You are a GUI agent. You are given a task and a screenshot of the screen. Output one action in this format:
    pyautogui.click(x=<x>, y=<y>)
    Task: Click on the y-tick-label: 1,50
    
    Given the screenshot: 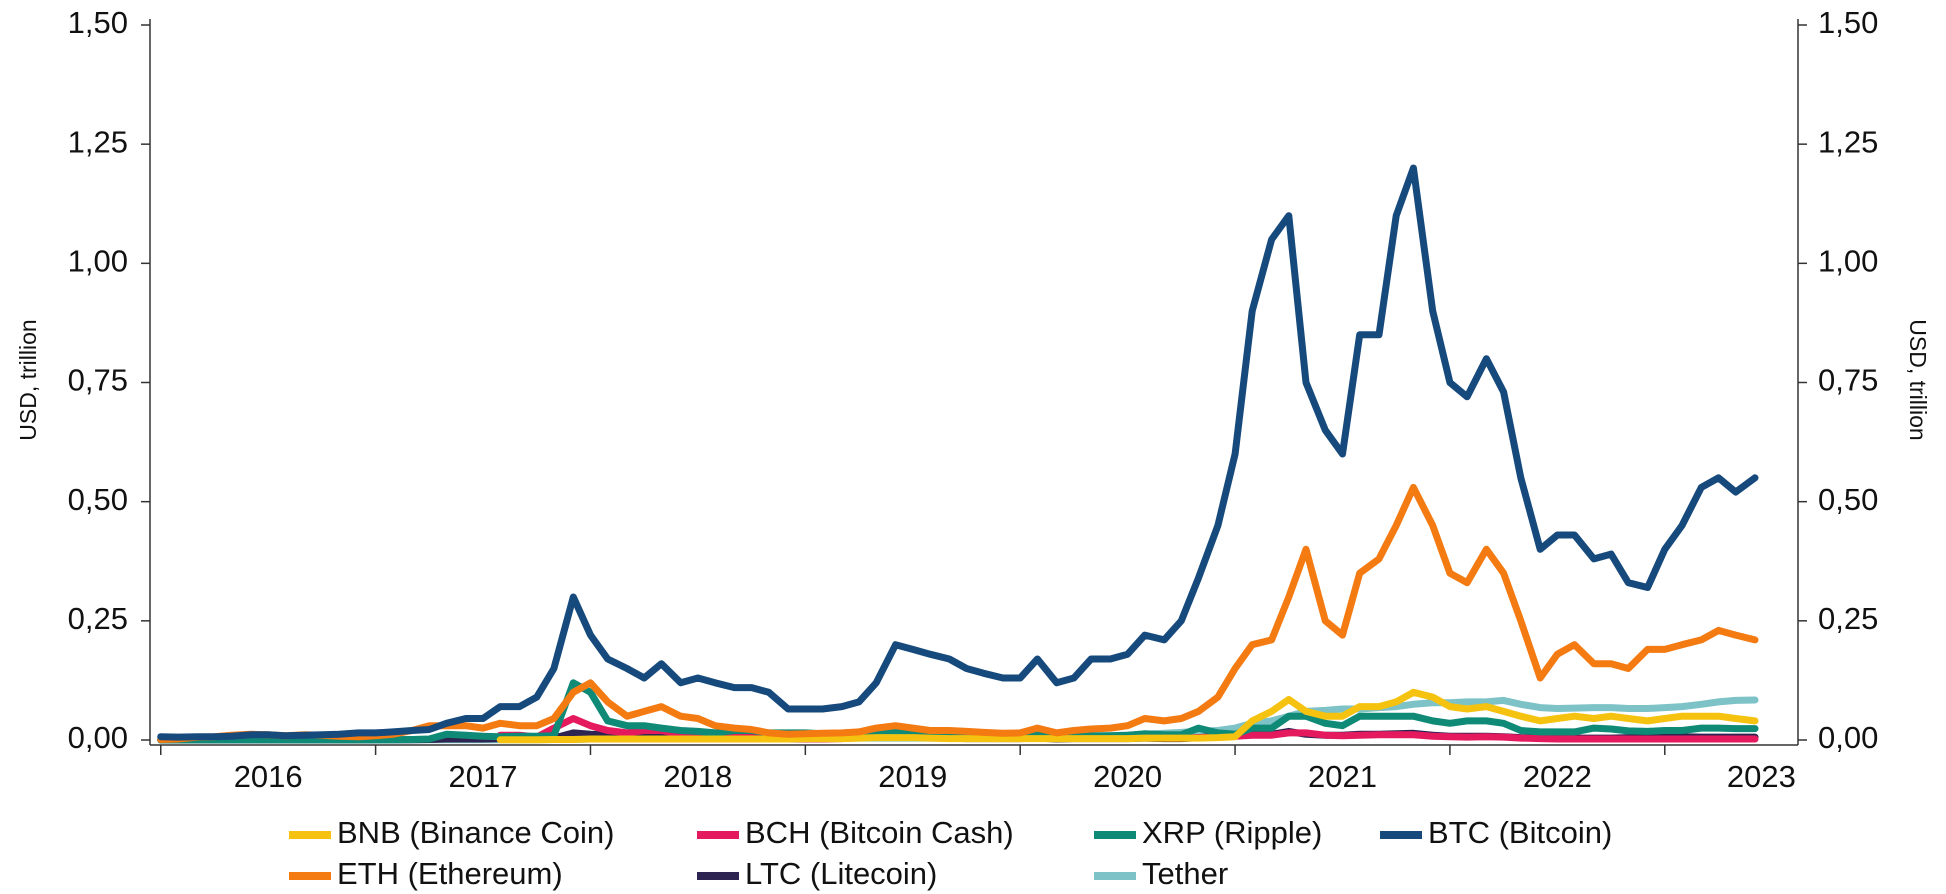 What is the action you would take?
    pyautogui.click(x=98, y=22)
    